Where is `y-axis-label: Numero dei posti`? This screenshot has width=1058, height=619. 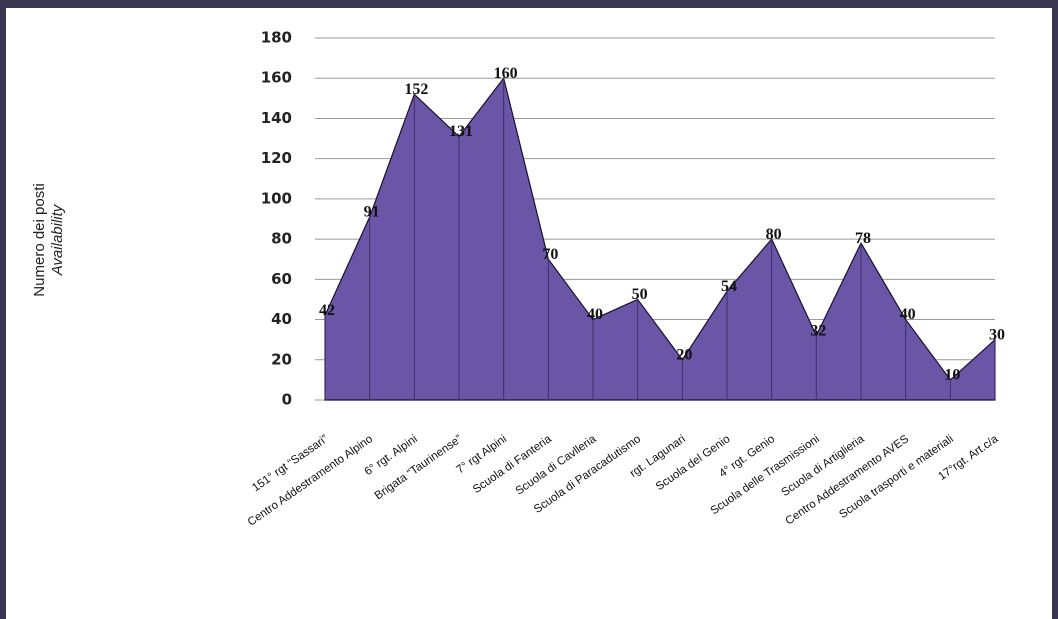 y-axis-label: Numero dei posti is located at coordinates (39, 239).